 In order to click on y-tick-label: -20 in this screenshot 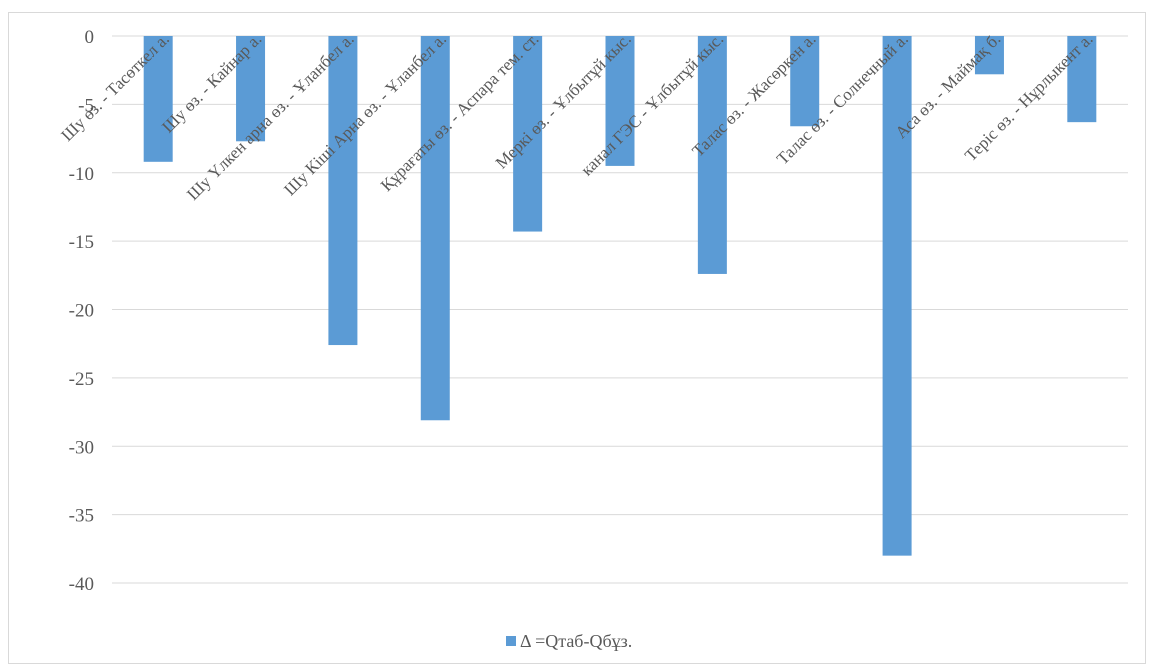, I will do `click(81, 311)`.